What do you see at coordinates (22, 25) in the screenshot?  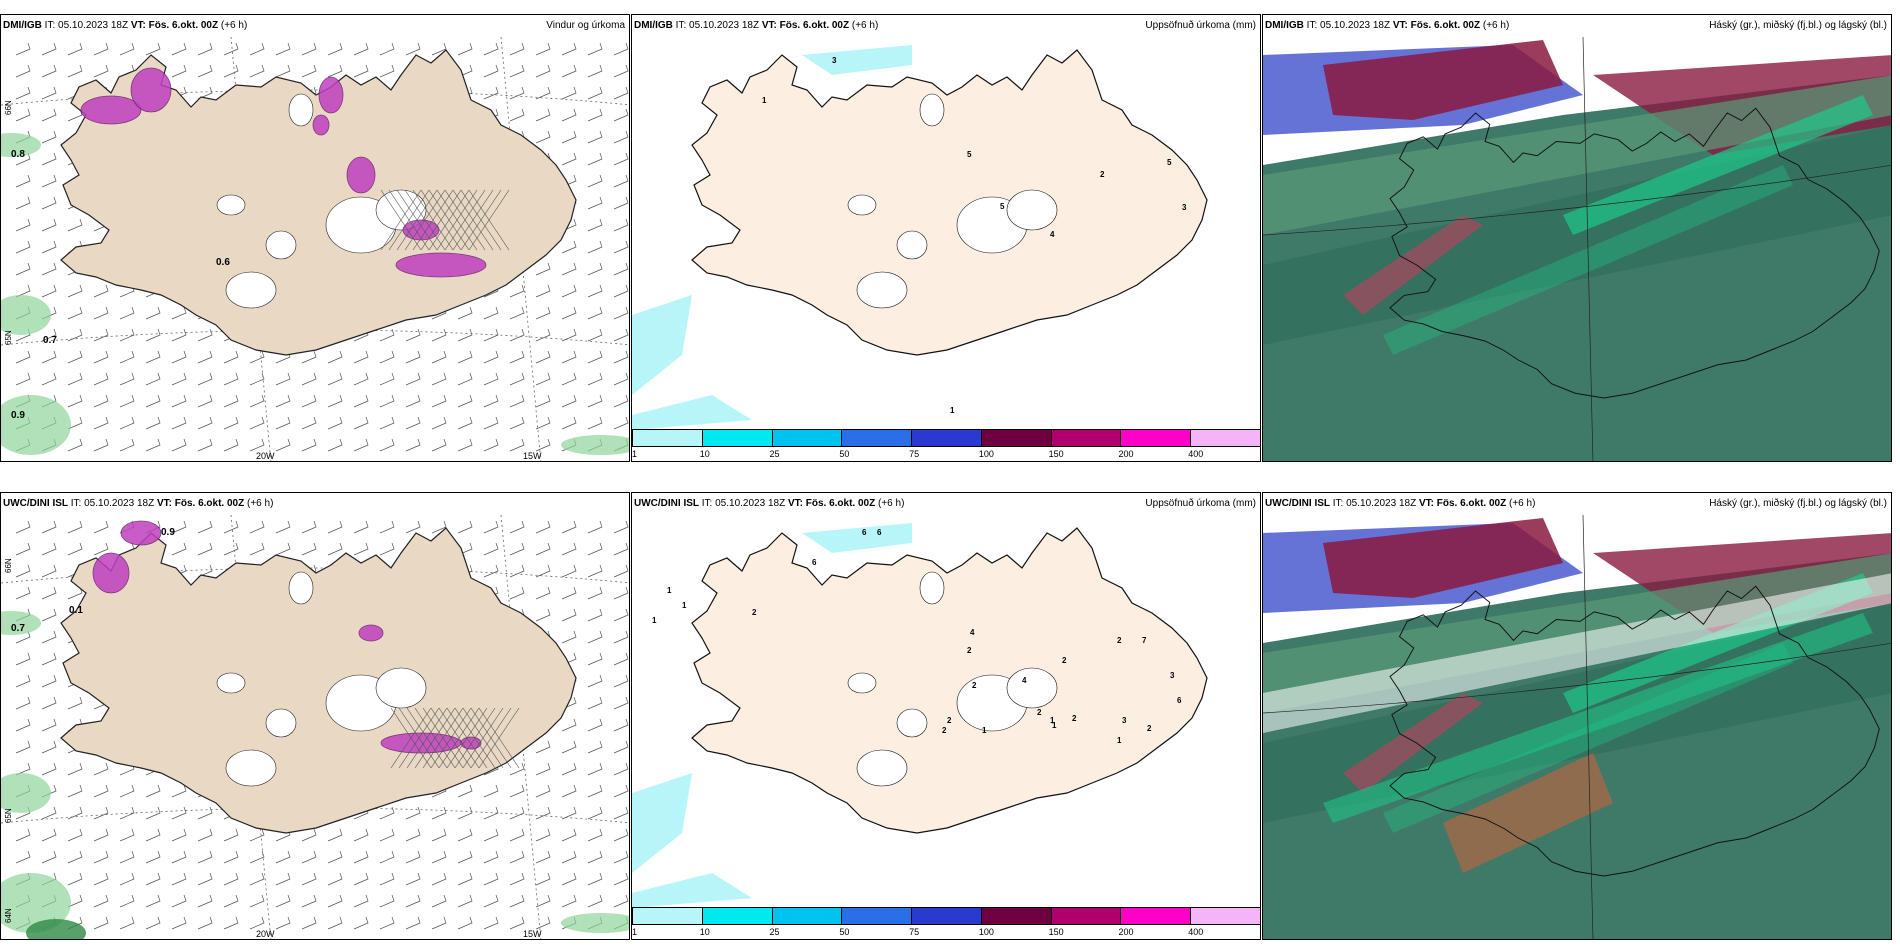 I see `model-name: DMI/IGB` at bounding box center [22, 25].